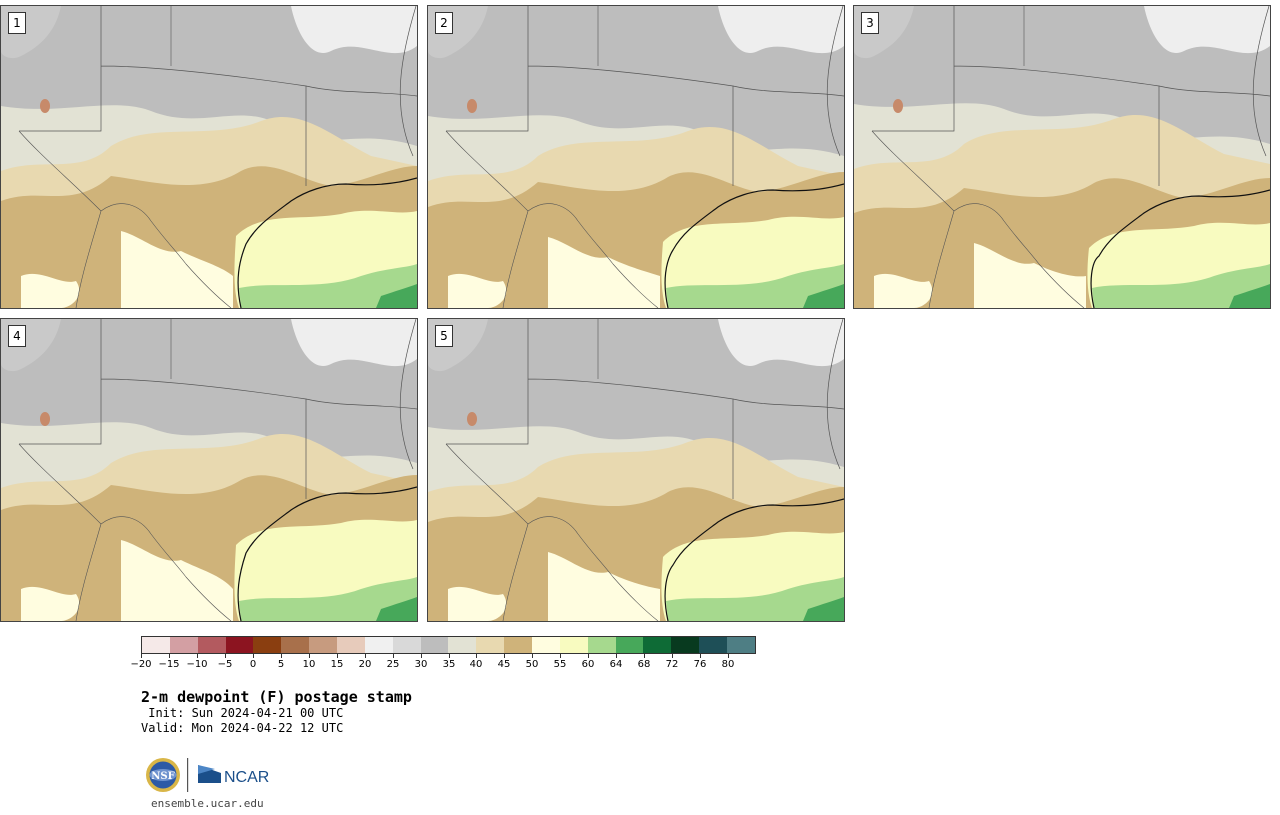  What do you see at coordinates (870, 23) in the screenshot?
I see `panel-number-3: 3` at bounding box center [870, 23].